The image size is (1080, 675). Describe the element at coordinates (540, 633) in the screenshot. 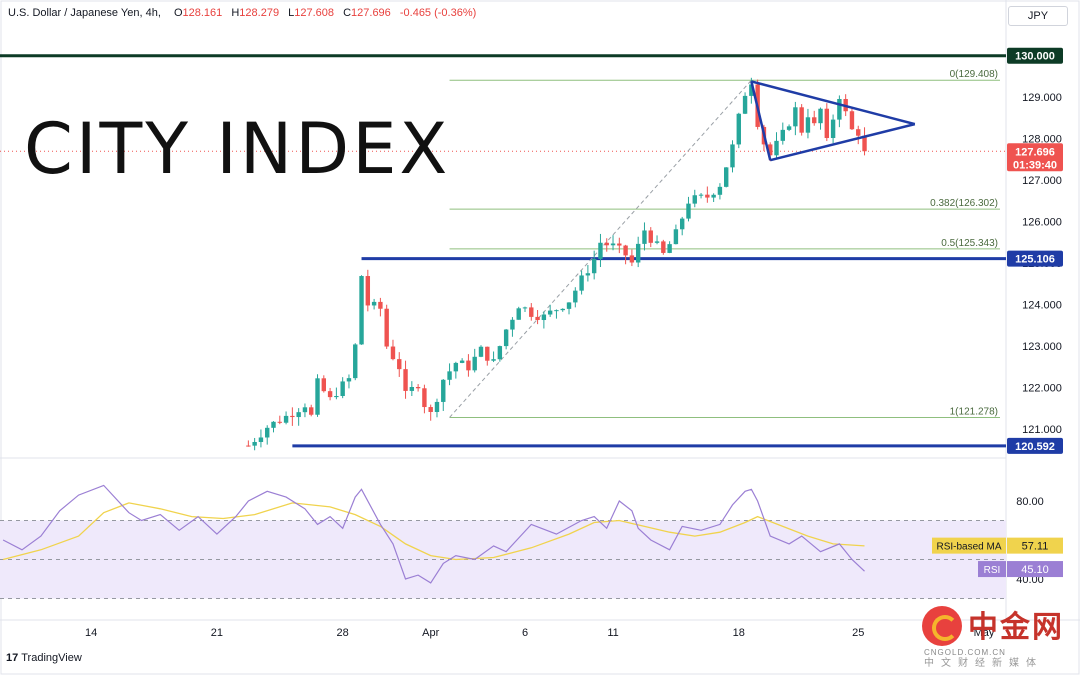

I see `time-axis: 14 21 28 Apr 6 11 18 25 May` at that location.